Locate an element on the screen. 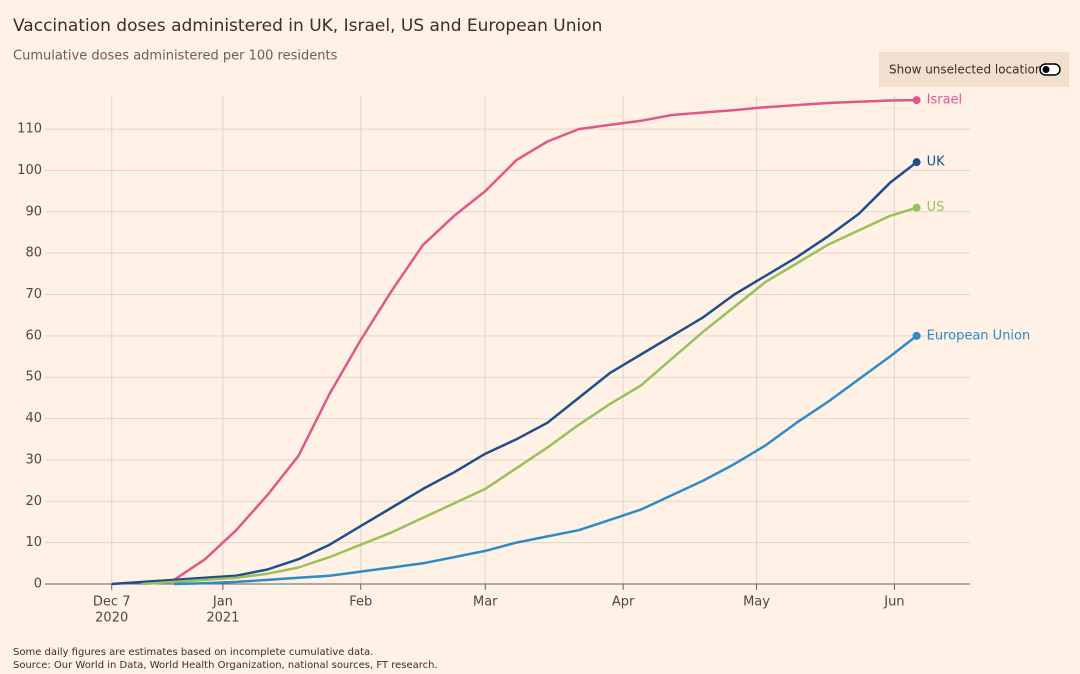  toggle: Show unselected locations is located at coordinates (974, 69).